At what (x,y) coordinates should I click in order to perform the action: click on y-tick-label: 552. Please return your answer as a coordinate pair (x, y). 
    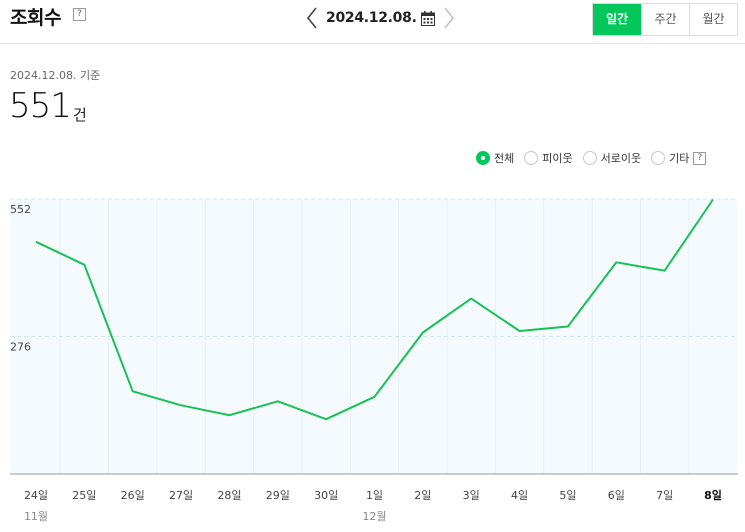
    Looking at the image, I should click on (20, 209).